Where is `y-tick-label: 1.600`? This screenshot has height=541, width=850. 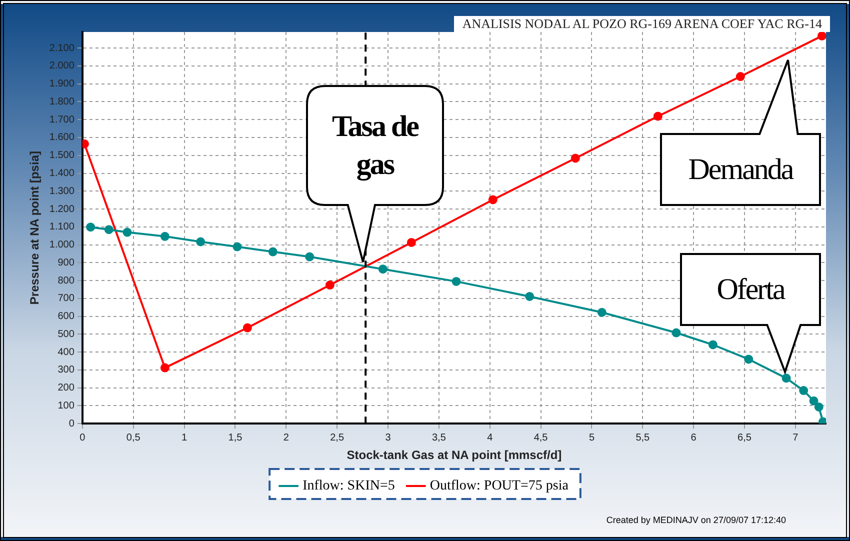
y-tick-label: 1.600 is located at coordinates (62, 138).